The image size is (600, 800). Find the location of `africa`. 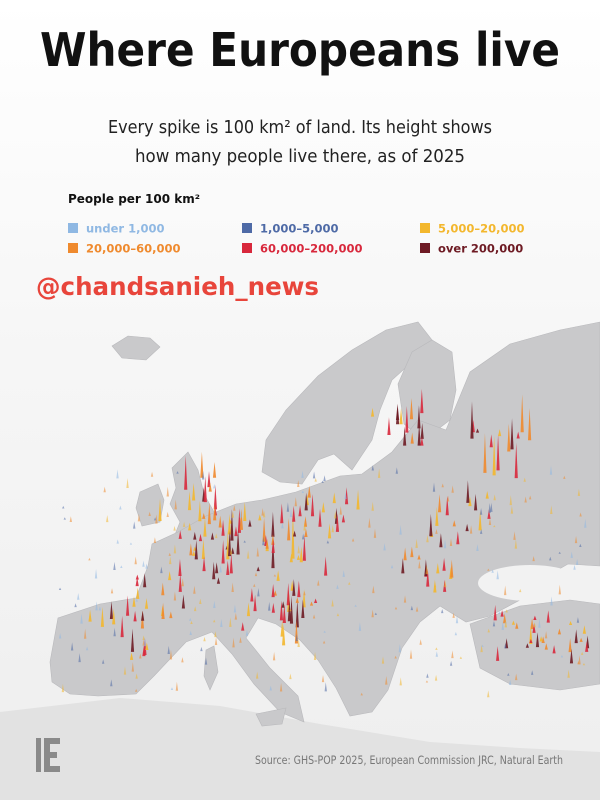

africa is located at coordinates (300, 749).